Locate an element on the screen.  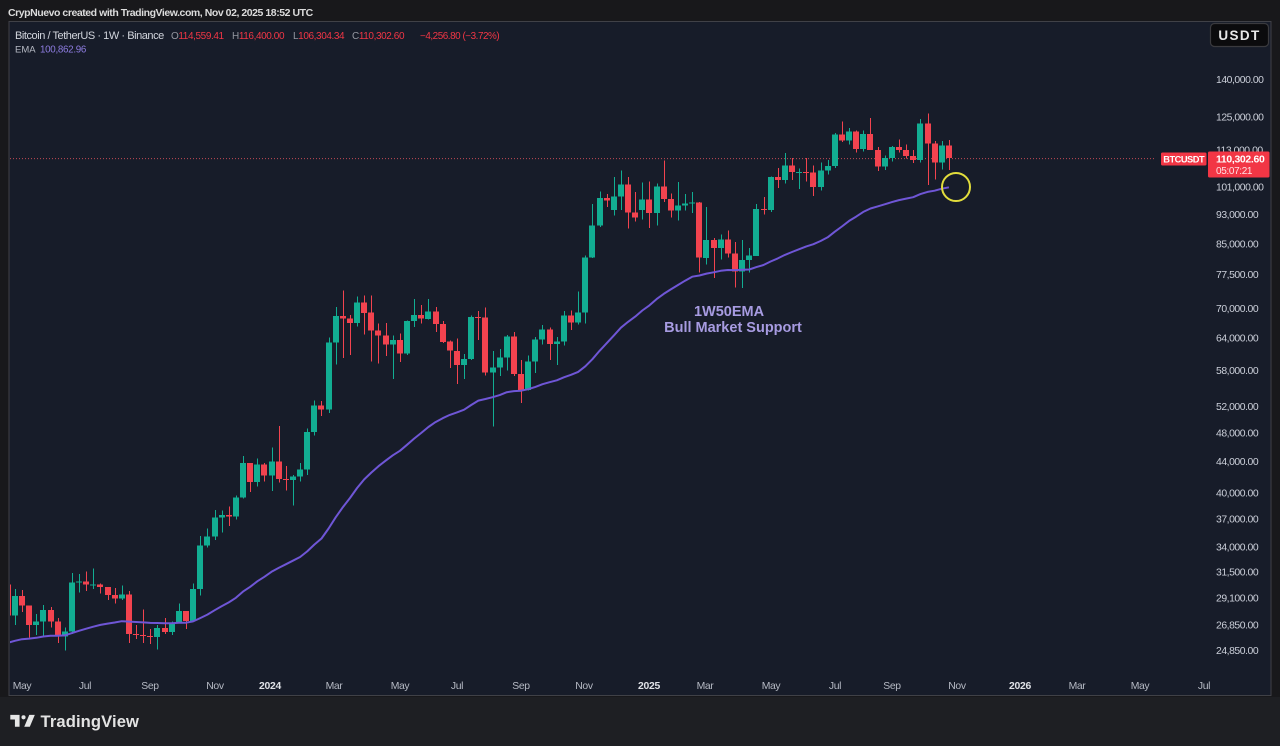
svg-text: USDT is located at coordinates (1239, 35).